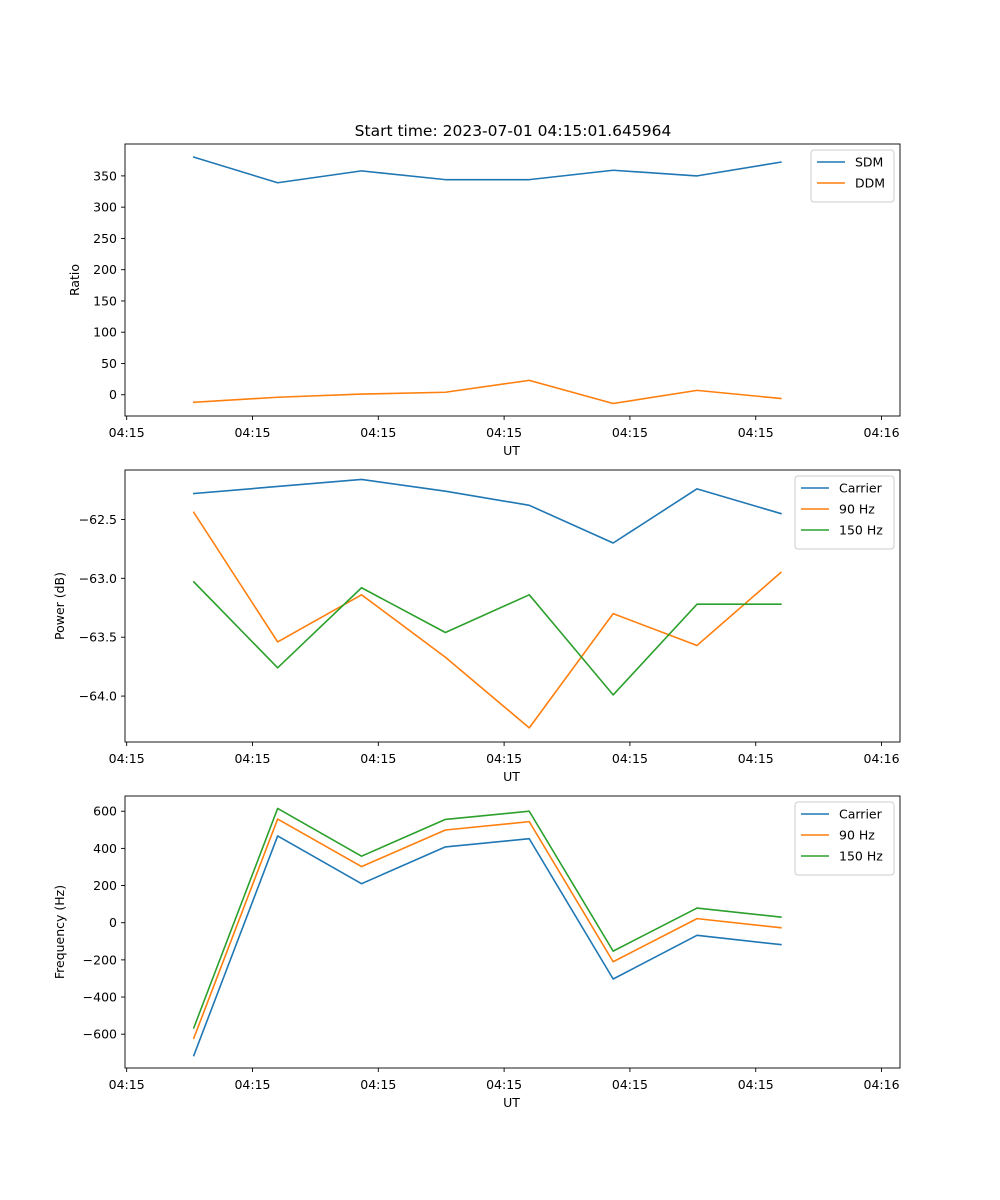 This screenshot has height=1200, width=1000. Describe the element at coordinates (105, 207) in the screenshot. I see `y-tick-label: 300` at that location.